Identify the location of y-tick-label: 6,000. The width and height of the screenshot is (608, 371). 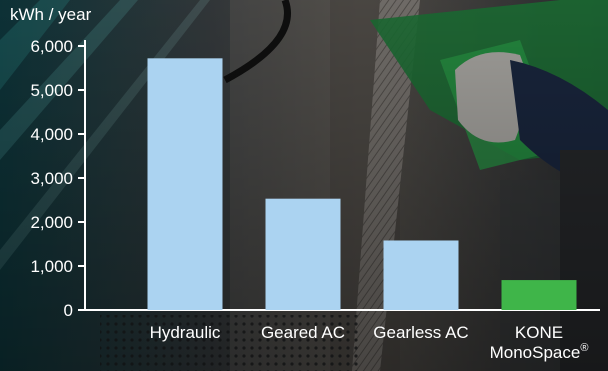
(51, 46).